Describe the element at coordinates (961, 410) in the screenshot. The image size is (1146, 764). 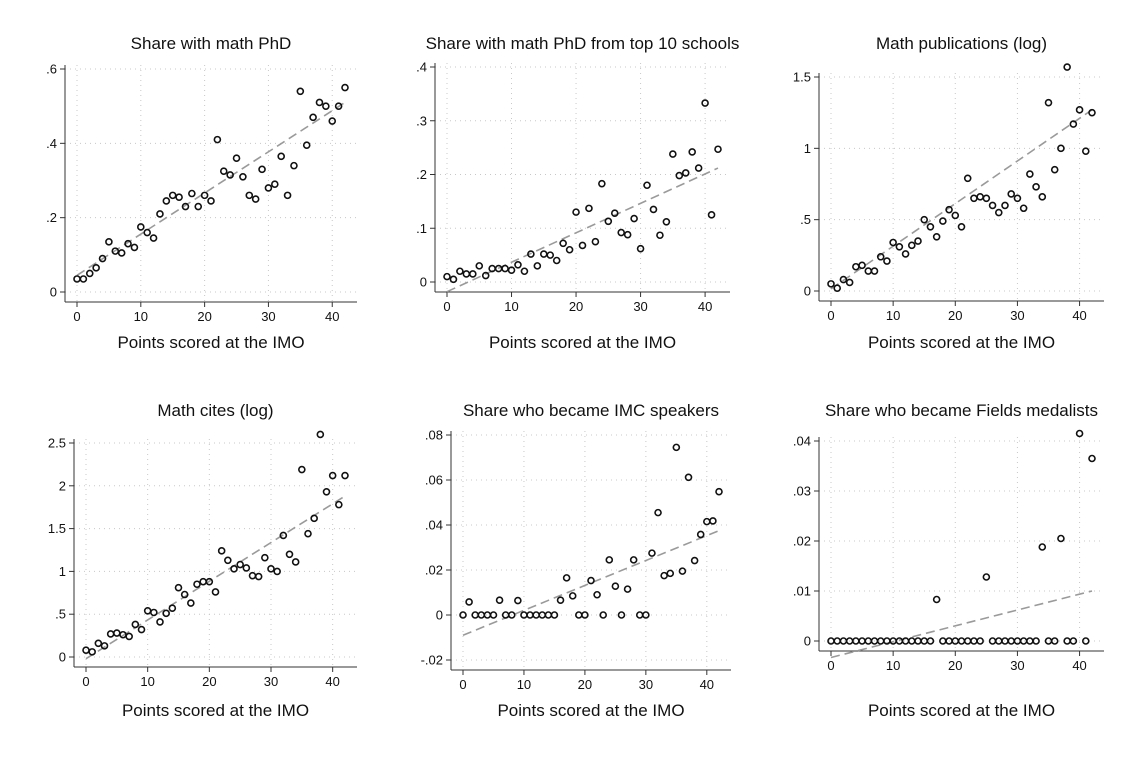
I see `panel-title: Share who became Fields medalists` at that location.